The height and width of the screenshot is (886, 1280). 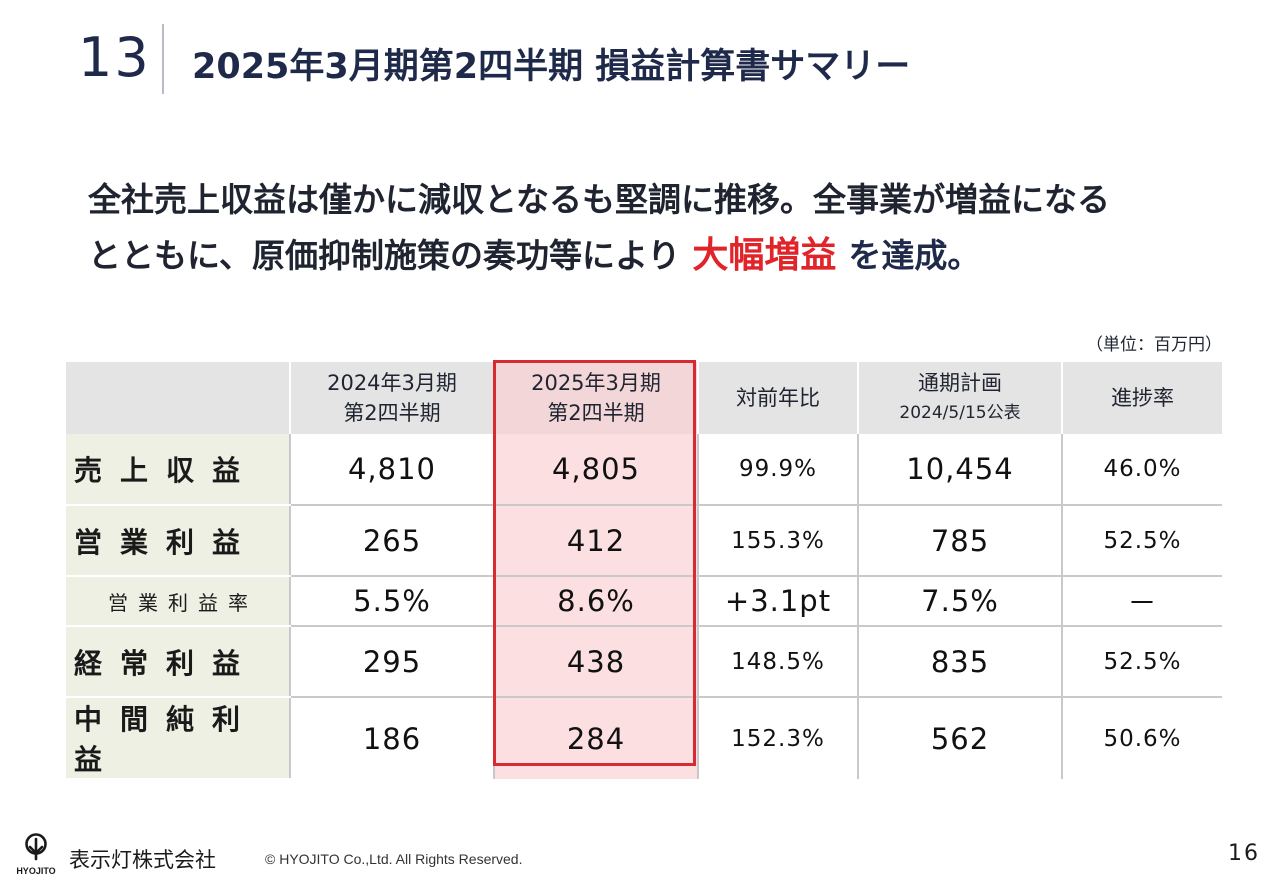 I want to click on cell-plan: 562, so click(x=959, y=738).